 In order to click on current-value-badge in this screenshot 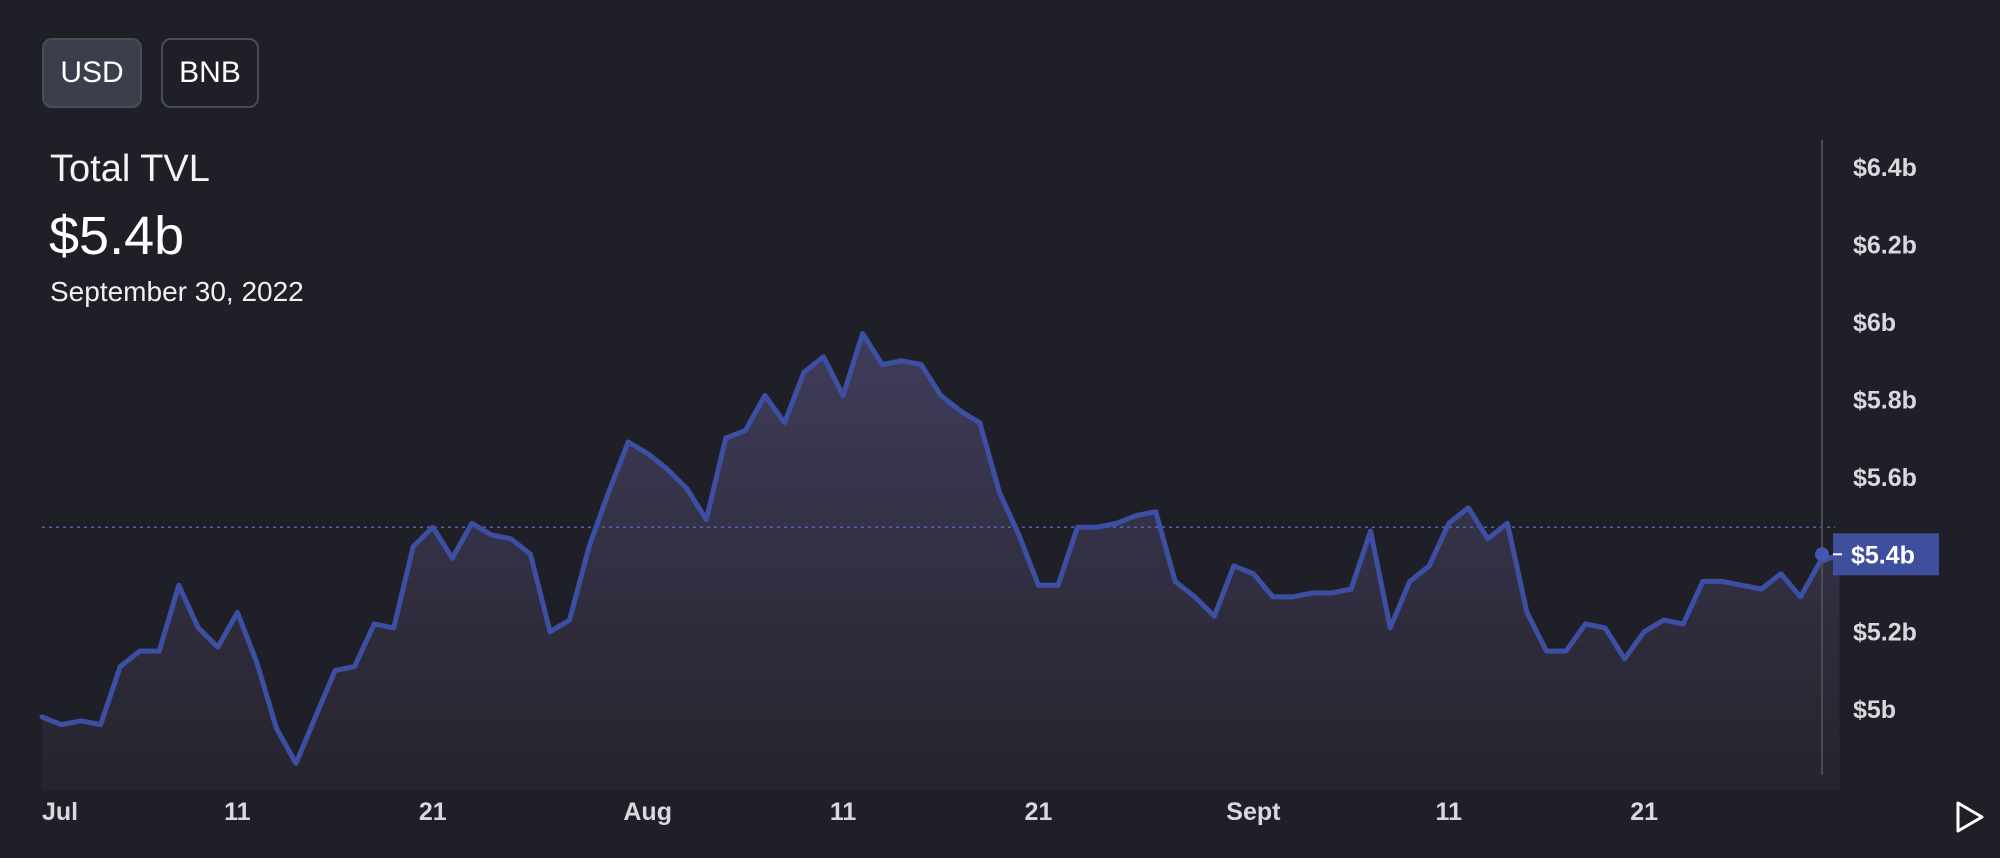, I will do `click(1886, 554)`.